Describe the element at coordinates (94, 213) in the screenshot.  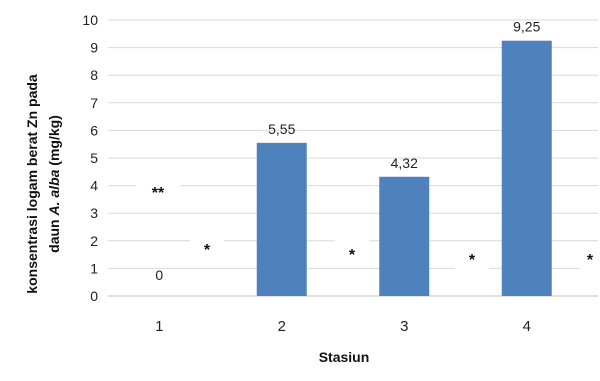
I see `y-tick-label: 3` at that location.